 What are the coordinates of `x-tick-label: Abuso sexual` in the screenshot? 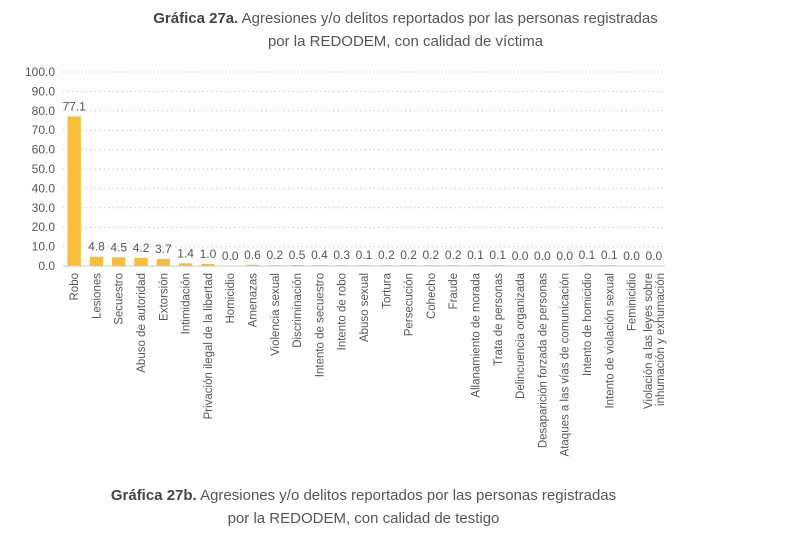 It's located at (365, 307).